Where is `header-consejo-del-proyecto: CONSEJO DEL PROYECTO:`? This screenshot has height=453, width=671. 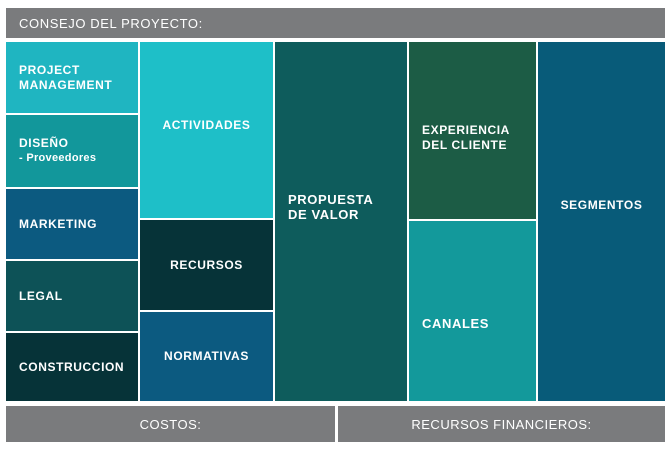
header-consejo-del-proyecto: CONSEJO DEL PROYECTO: is located at coordinates (335, 23).